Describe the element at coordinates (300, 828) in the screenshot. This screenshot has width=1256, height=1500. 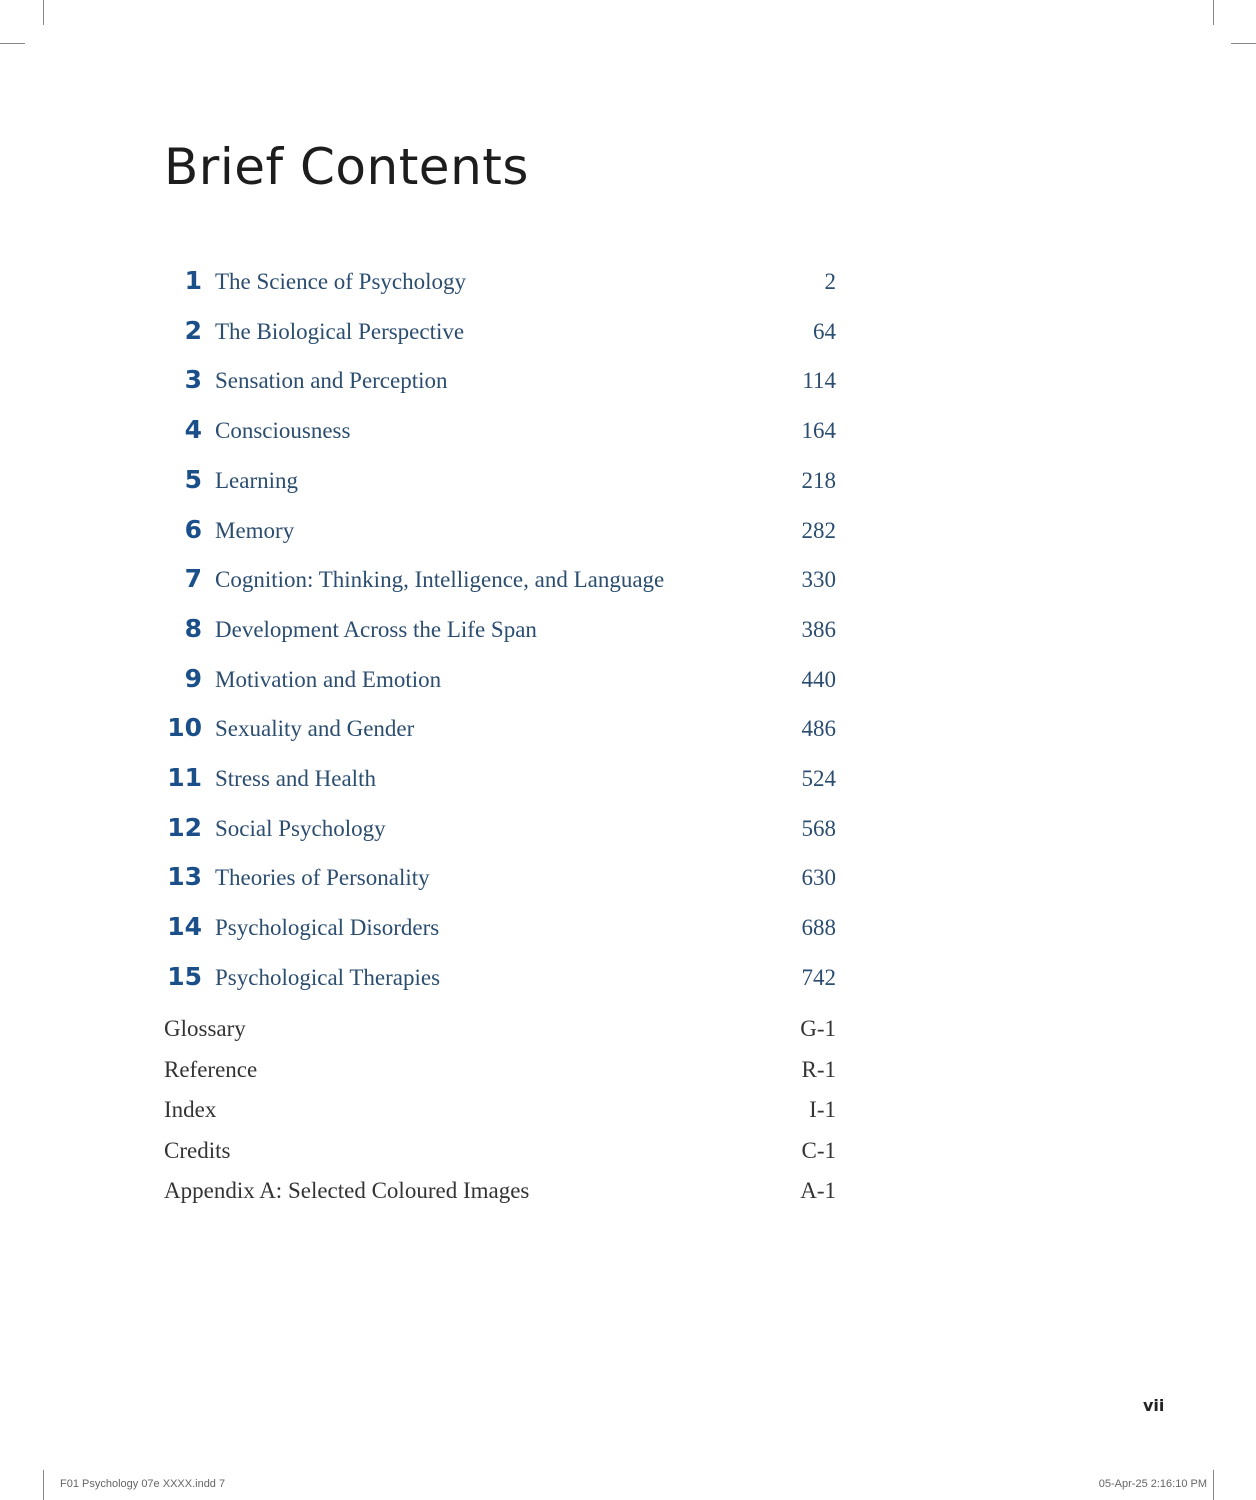
I see `chapter-title: Social Psychology` at that location.